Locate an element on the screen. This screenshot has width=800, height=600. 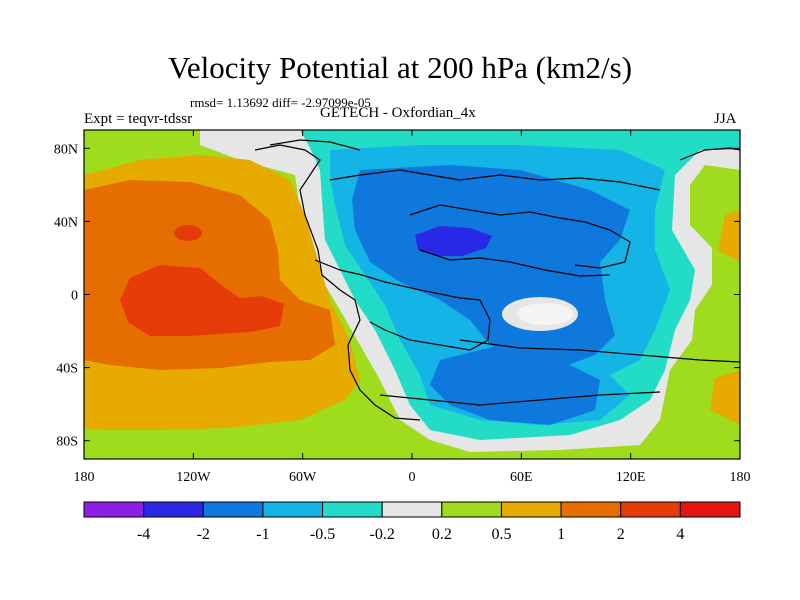
y-tick-label: 0 is located at coordinates (74, 296).